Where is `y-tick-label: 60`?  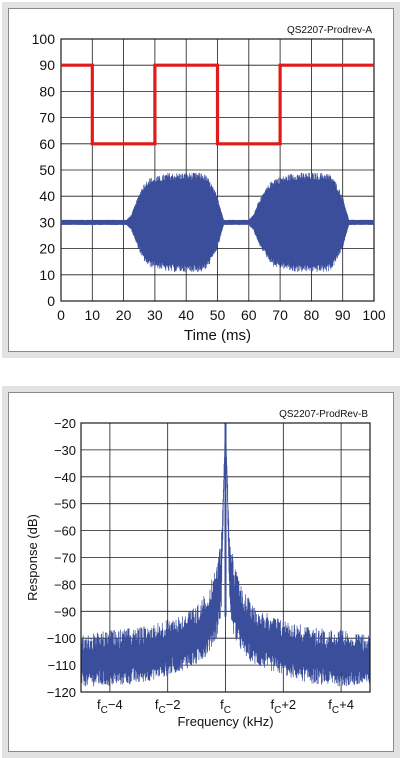
y-tick-label: 60 is located at coordinates (47, 144).